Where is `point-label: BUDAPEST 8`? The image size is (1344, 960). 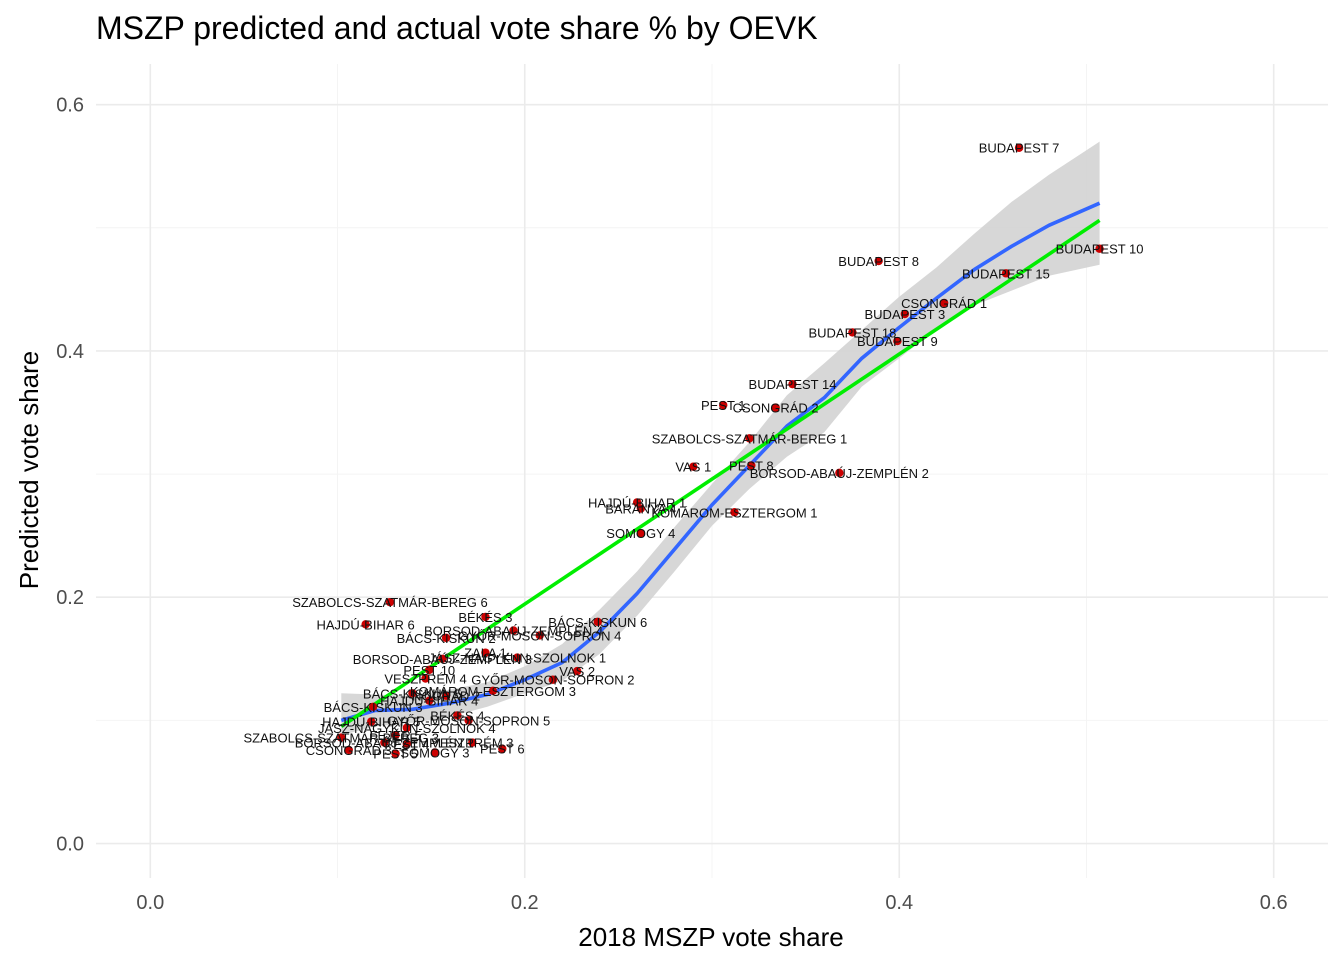 point-label: BUDAPEST 8 is located at coordinates (878, 261).